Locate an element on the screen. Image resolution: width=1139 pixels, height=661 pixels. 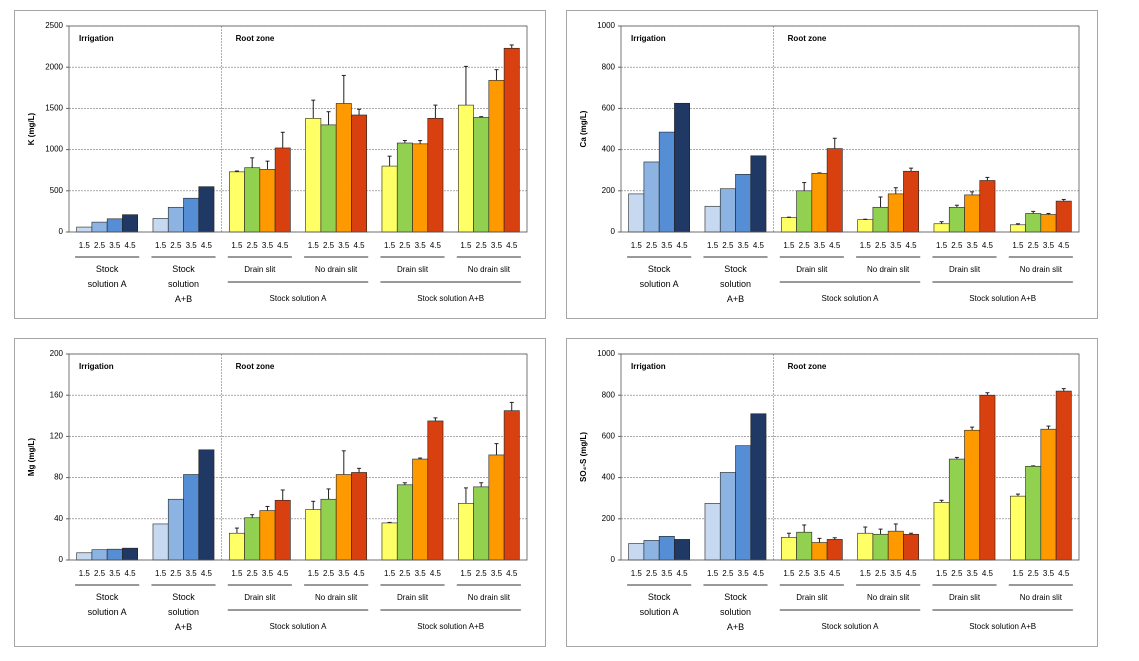
group-label-box: Stock solution A+B is located at coordinates (183, 612).